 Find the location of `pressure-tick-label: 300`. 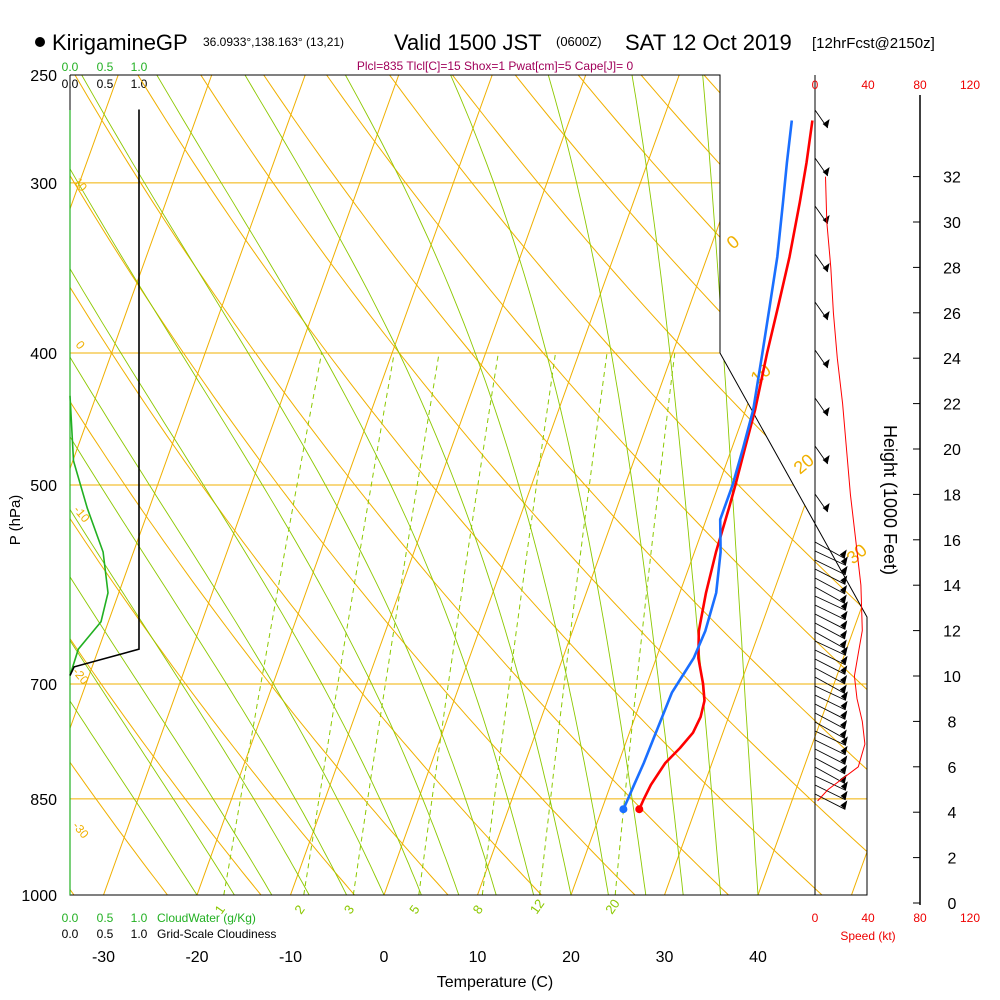

pressure-tick-label: 300 is located at coordinates (43, 184).